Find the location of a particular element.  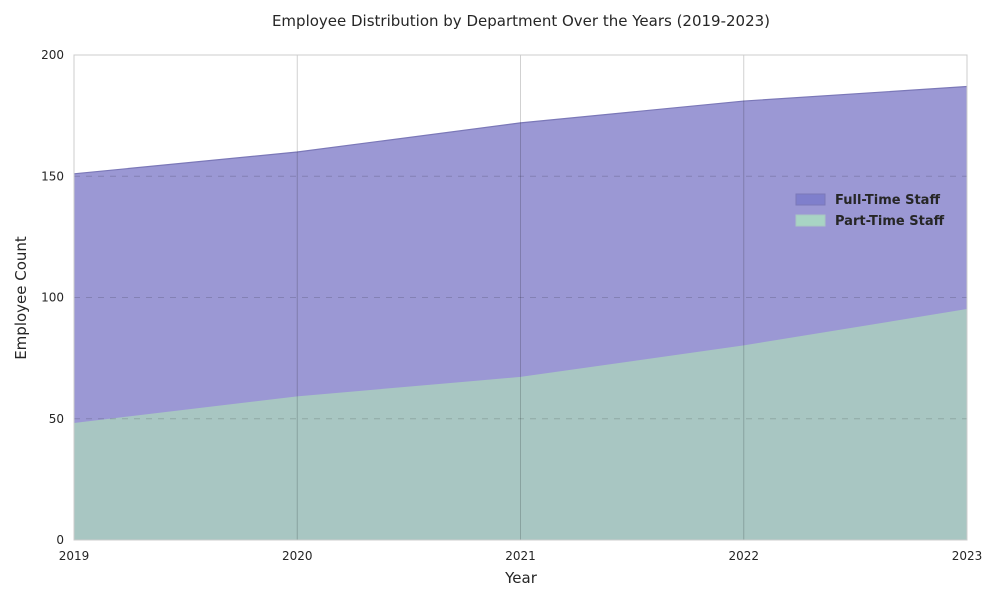

y-tick-label: 200 is located at coordinates (52, 55).